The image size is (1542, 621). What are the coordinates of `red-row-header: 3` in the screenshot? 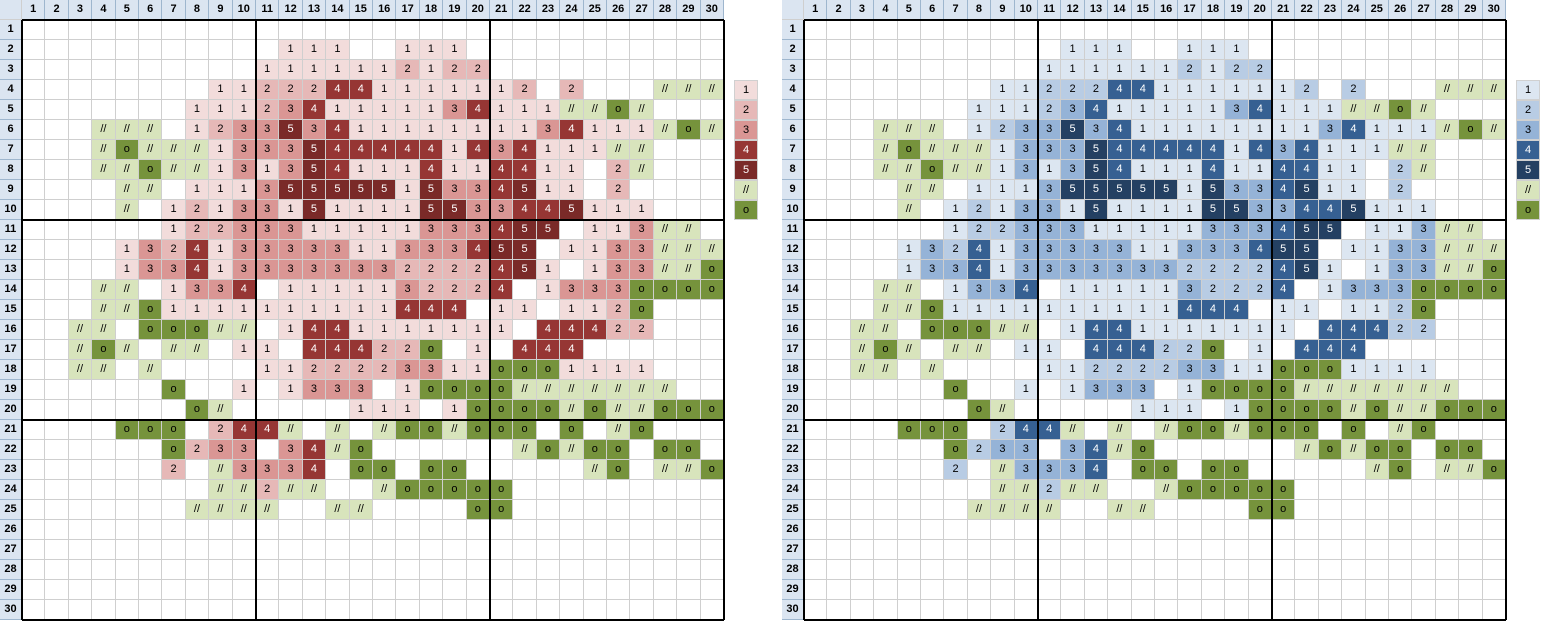 It's located at (11, 70).